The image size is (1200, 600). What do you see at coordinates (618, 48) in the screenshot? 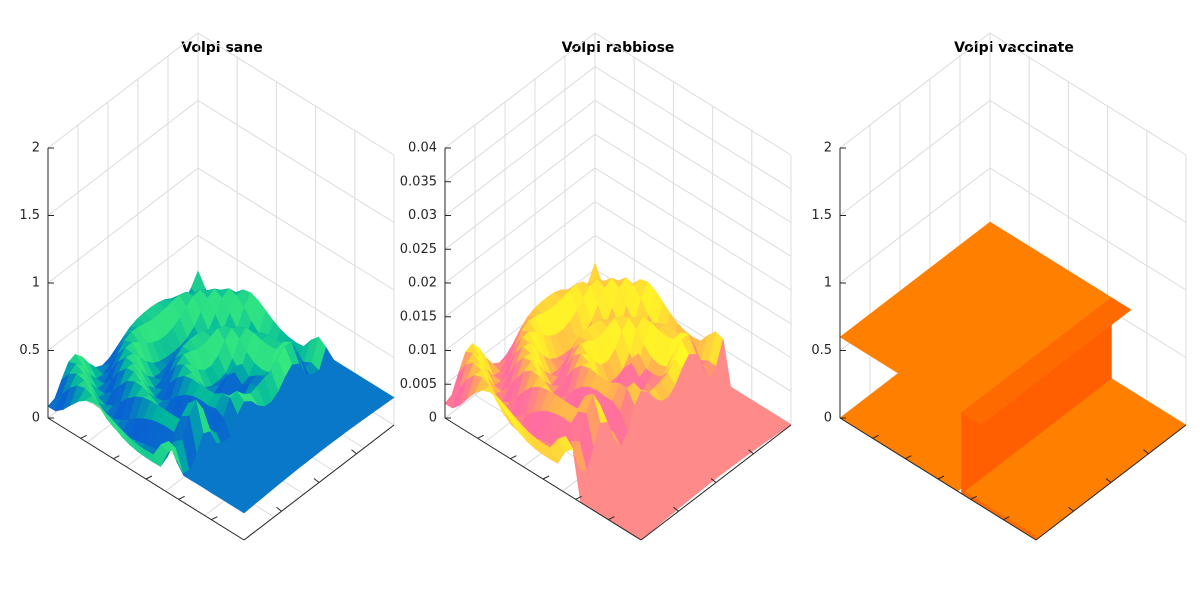
I see `chart-title: Volpi rabbiose` at bounding box center [618, 48].